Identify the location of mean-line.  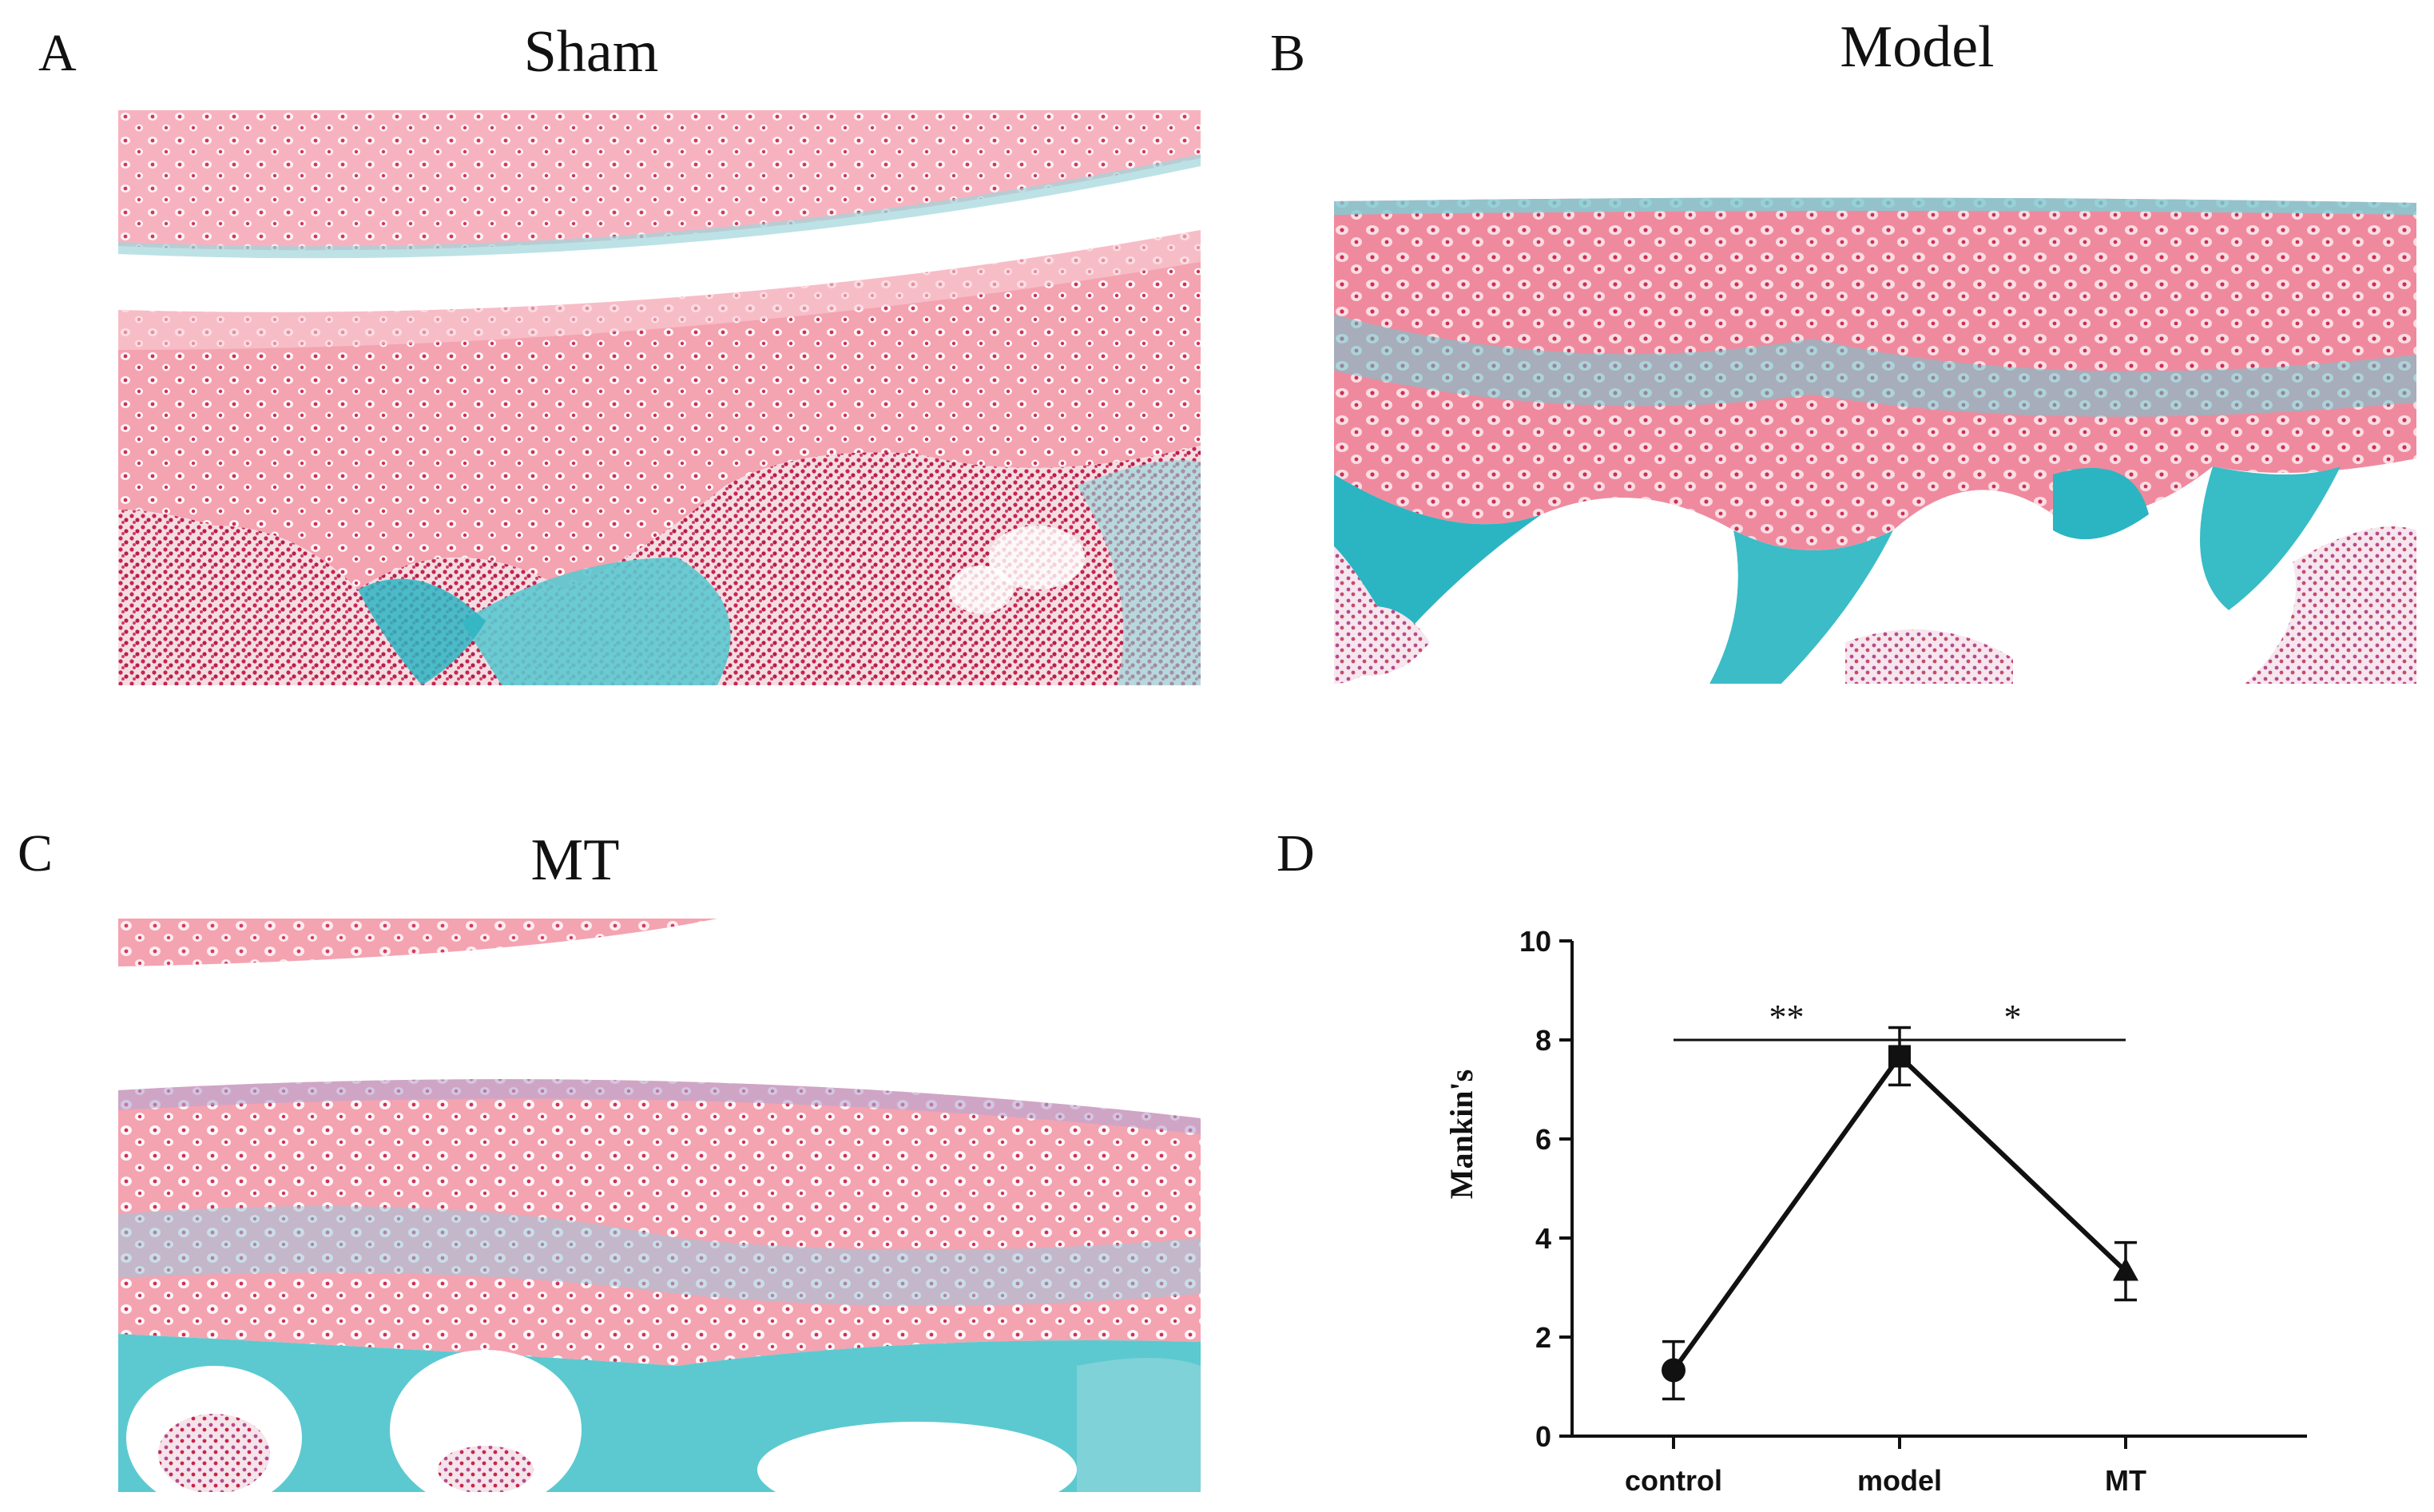
(1899, 1213).